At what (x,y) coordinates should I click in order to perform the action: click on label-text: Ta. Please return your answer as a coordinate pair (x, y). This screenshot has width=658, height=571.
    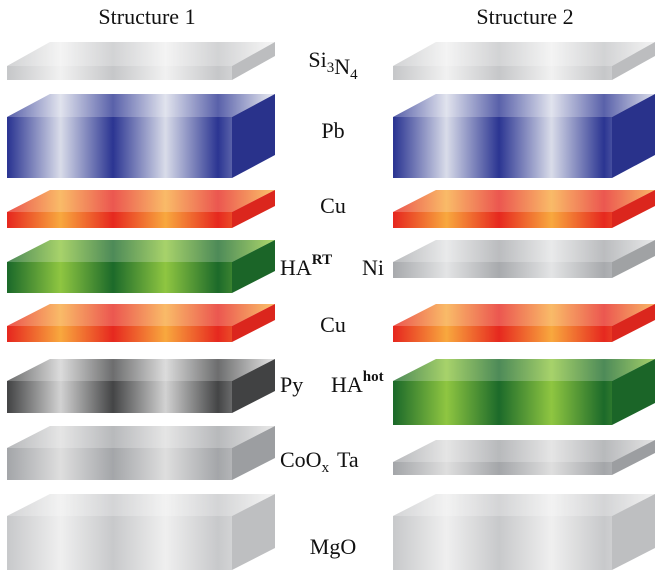
    Looking at the image, I should click on (348, 459).